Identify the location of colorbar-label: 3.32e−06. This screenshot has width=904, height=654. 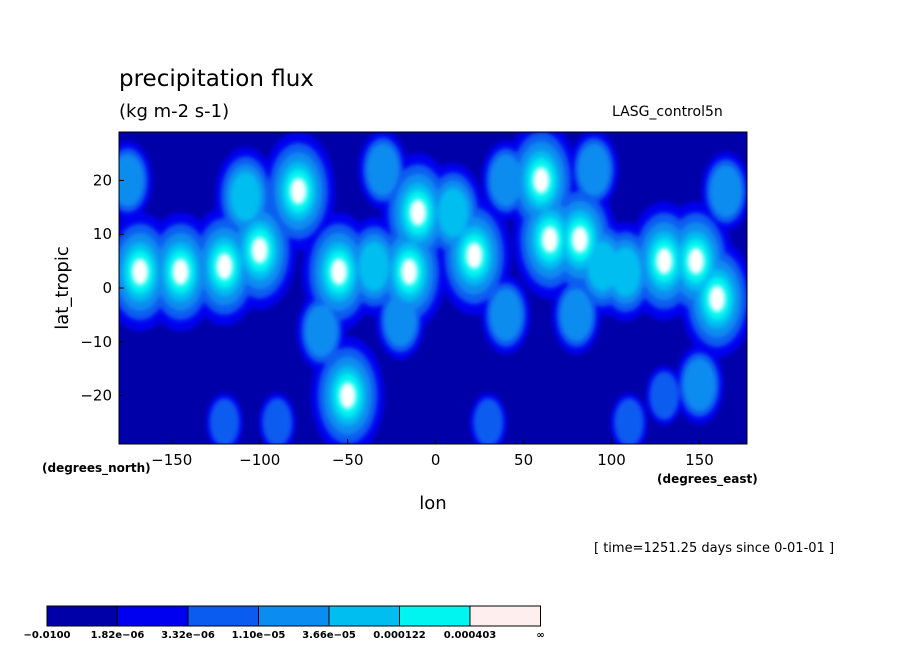
(188, 635).